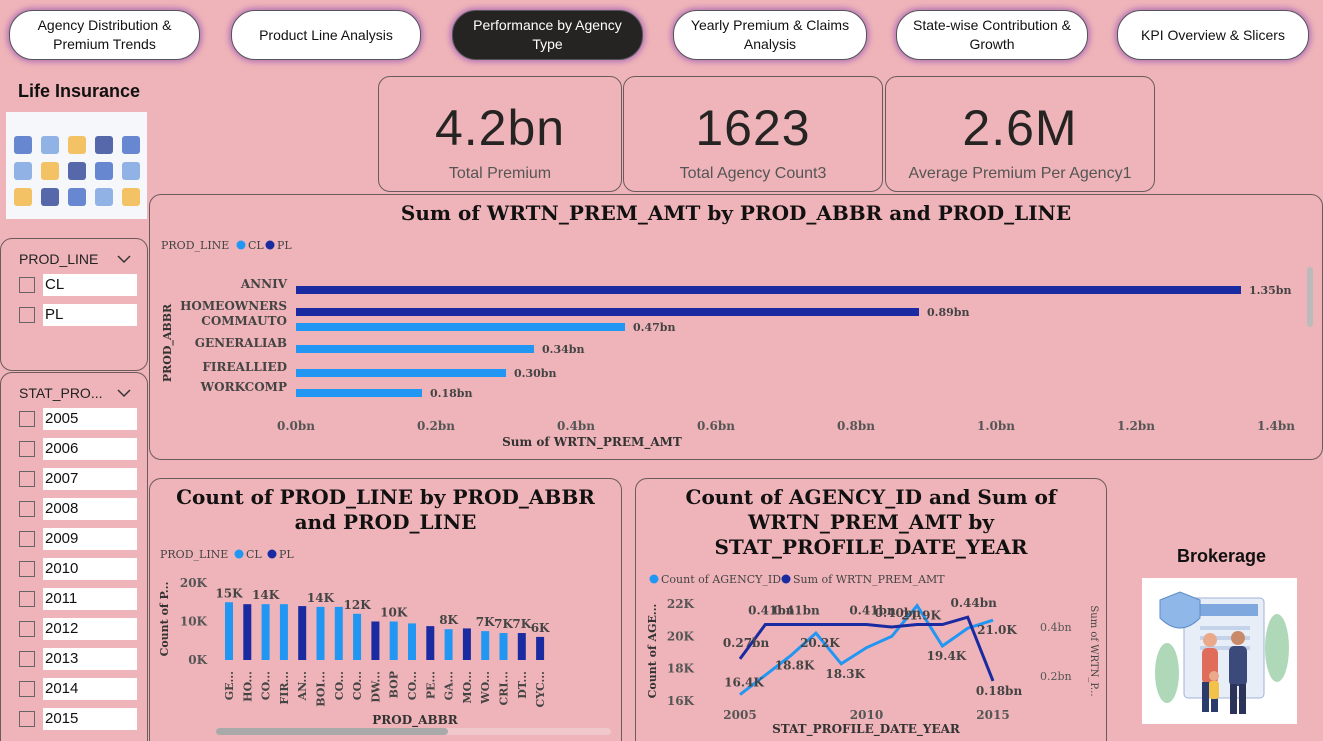 The height and width of the screenshot is (741, 1323). Describe the element at coordinates (974, 603) in the screenshot. I see `data-label: 0.44bn` at that location.